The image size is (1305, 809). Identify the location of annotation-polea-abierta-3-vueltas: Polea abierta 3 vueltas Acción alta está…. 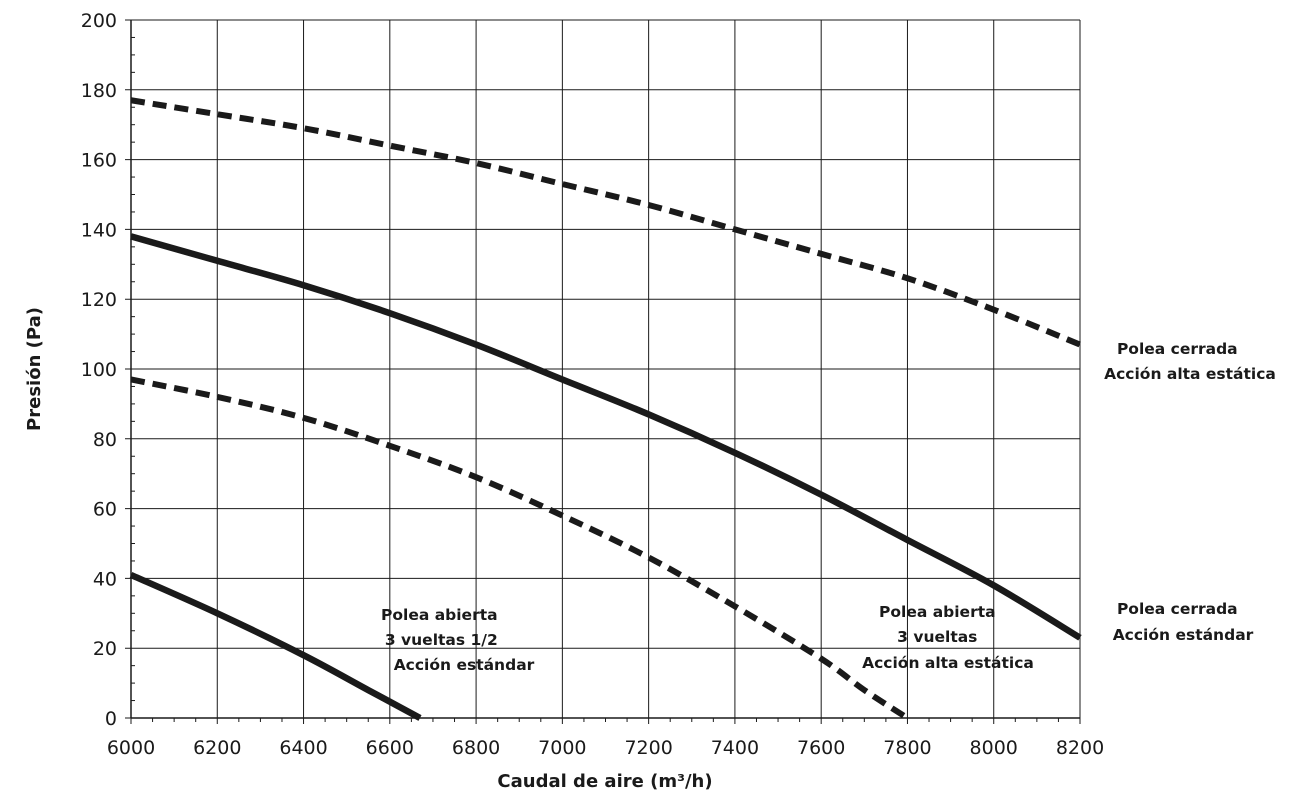
(948, 637).